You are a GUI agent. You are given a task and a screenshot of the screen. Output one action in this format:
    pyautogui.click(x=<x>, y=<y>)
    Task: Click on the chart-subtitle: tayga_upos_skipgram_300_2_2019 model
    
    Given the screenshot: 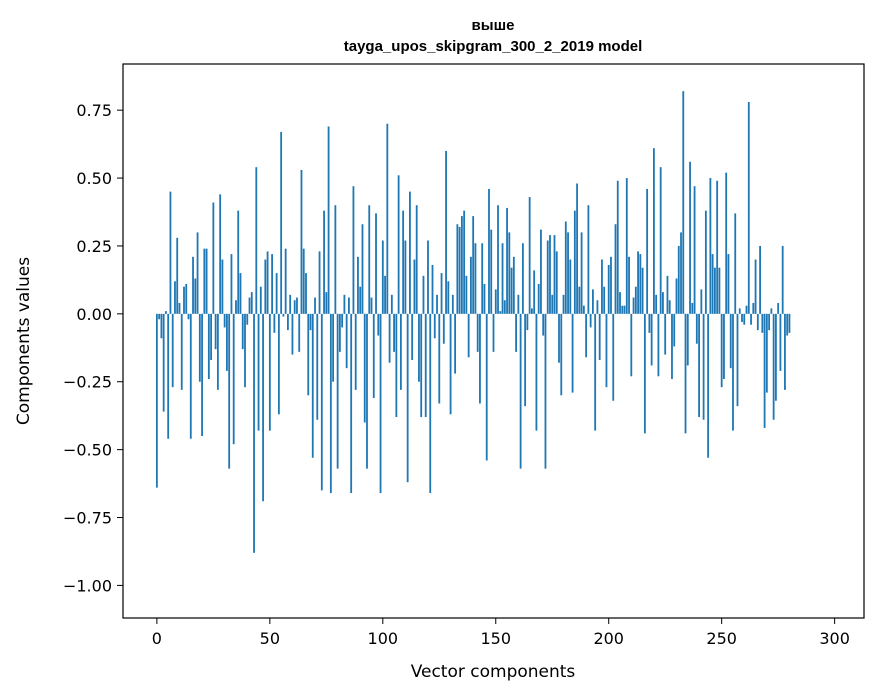 What is the action you would take?
    pyautogui.click(x=493, y=46)
    